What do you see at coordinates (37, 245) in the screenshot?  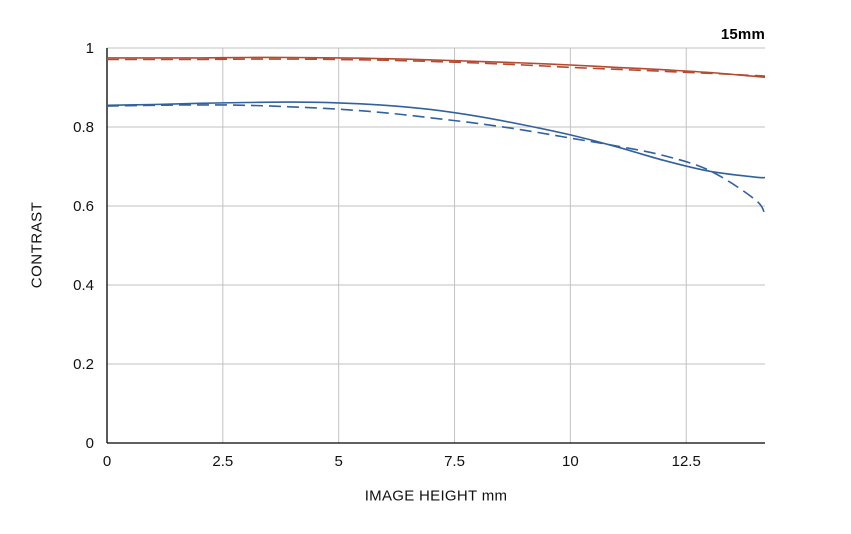 I see `y-axis-title: CONTRAST` at bounding box center [37, 245].